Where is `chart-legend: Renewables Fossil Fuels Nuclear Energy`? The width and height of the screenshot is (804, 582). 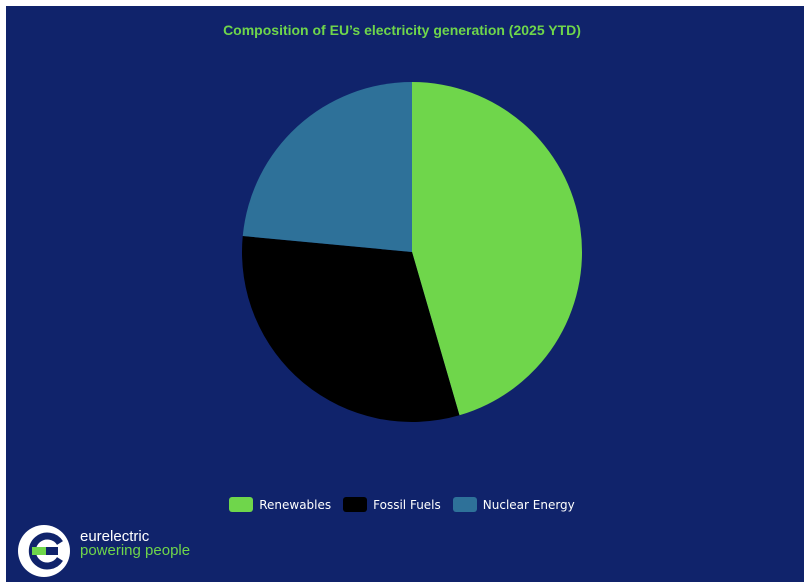 chart-legend: Renewables Fossil Fuels Nuclear Energy is located at coordinates (402, 504).